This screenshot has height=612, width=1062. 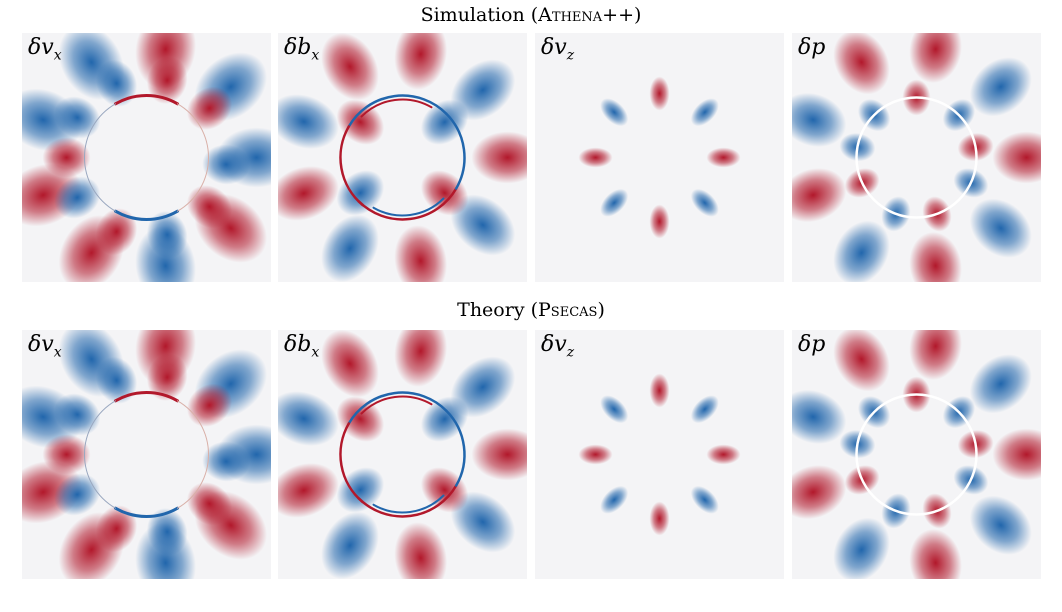 I want to click on code-name: Psecas, so click(x=568, y=310).